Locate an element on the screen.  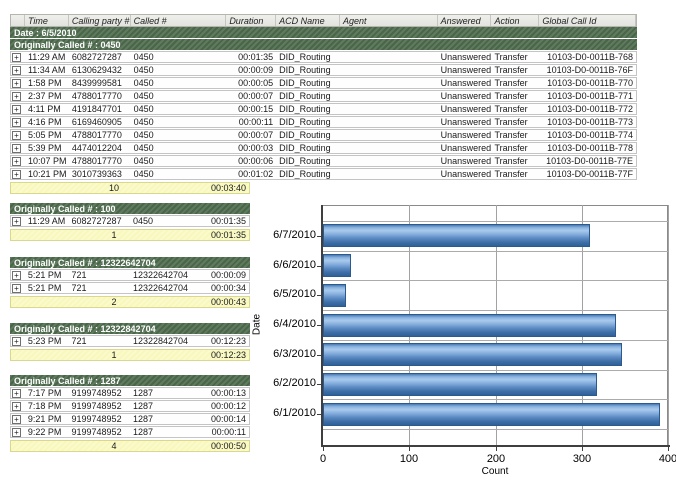
column-header-gid: Global Call Id is located at coordinates (587, 20).